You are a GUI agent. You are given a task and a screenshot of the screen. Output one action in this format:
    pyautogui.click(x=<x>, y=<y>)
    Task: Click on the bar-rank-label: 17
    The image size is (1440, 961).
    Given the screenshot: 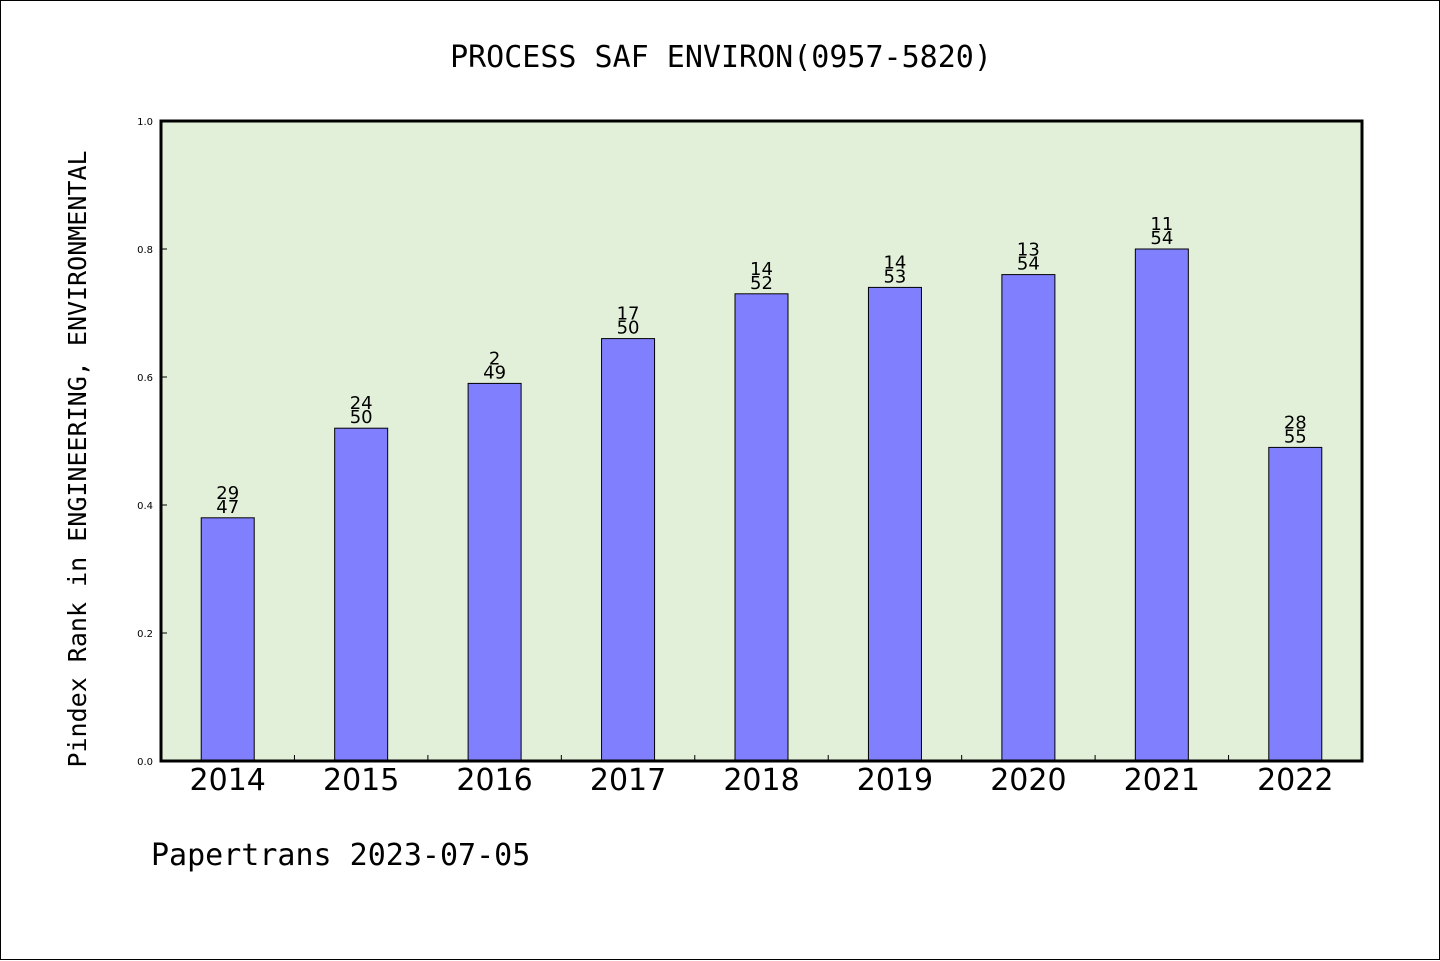 What is the action you would take?
    pyautogui.click(x=628, y=314)
    